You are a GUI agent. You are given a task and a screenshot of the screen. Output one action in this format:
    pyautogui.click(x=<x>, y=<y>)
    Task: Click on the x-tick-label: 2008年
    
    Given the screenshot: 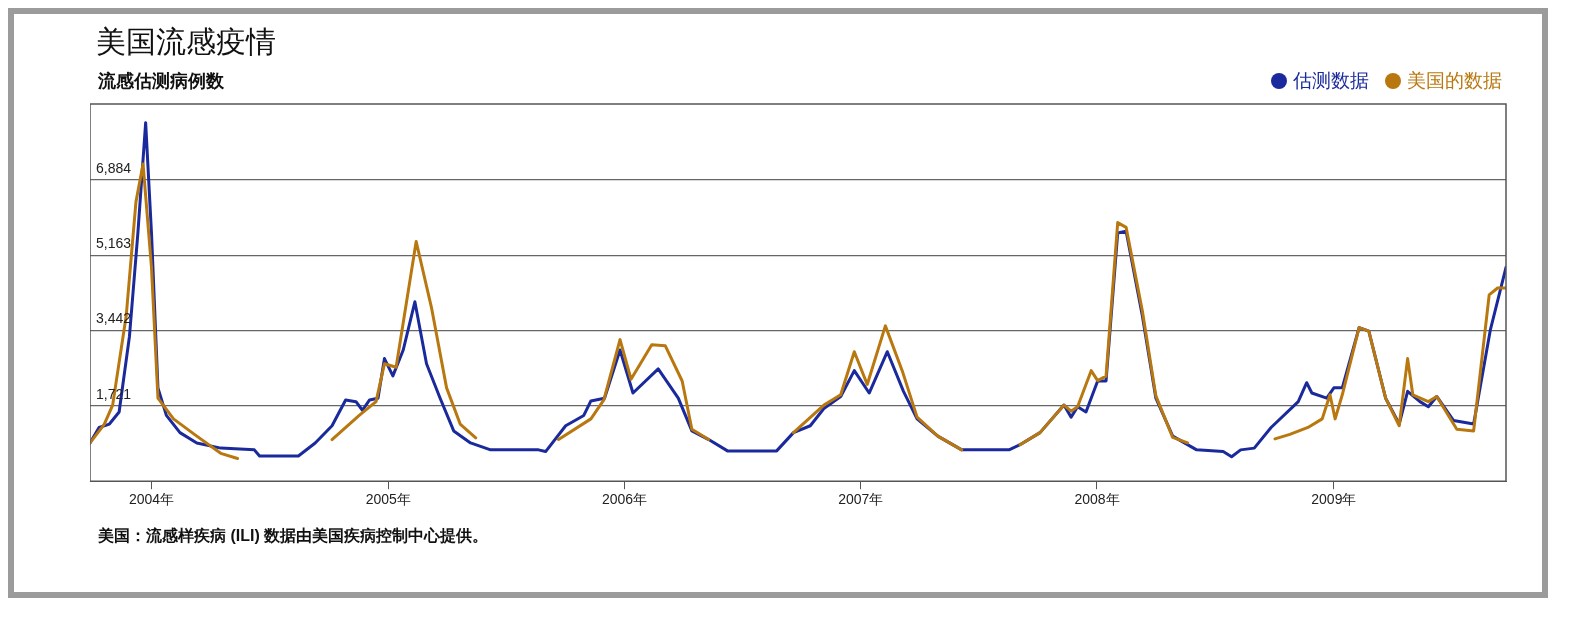 What is the action you would take?
    pyautogui.click(x=1097, y=499)
    